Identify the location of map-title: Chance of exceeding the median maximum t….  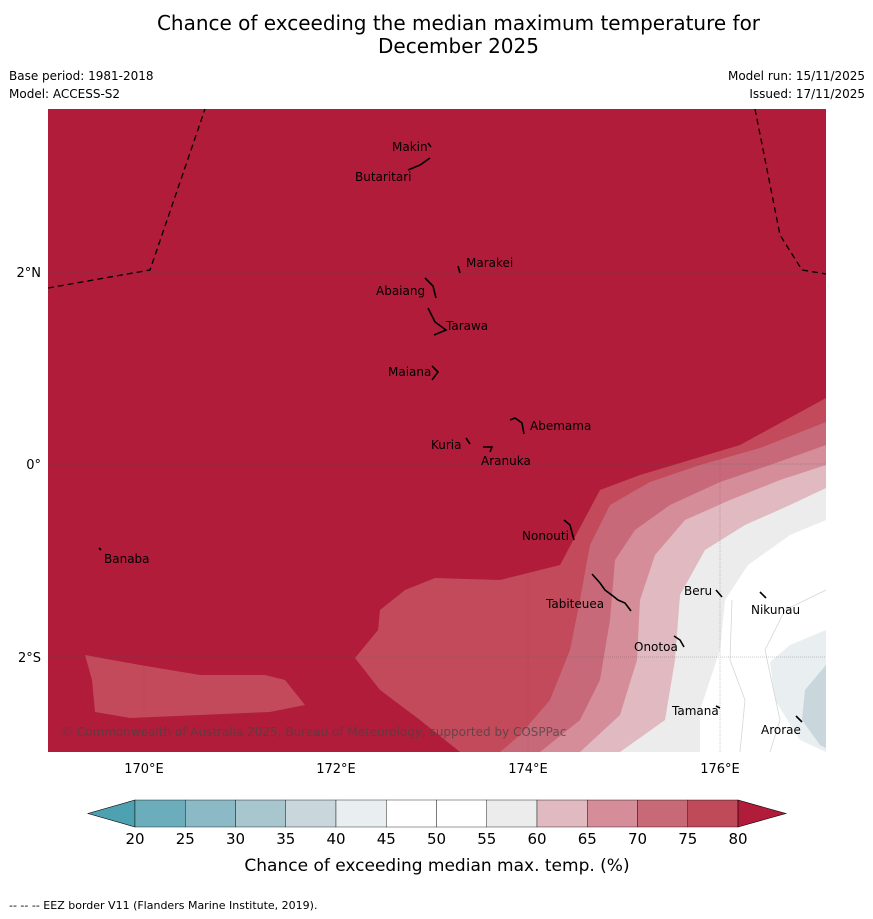
(436, 35).